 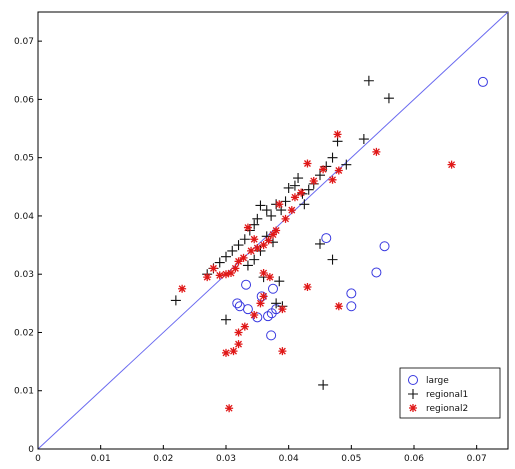 What do you see at coordinates (226, 459) in the screenshot?
I see `x-tick-label: 0.03` at bounding box center [226, 459].